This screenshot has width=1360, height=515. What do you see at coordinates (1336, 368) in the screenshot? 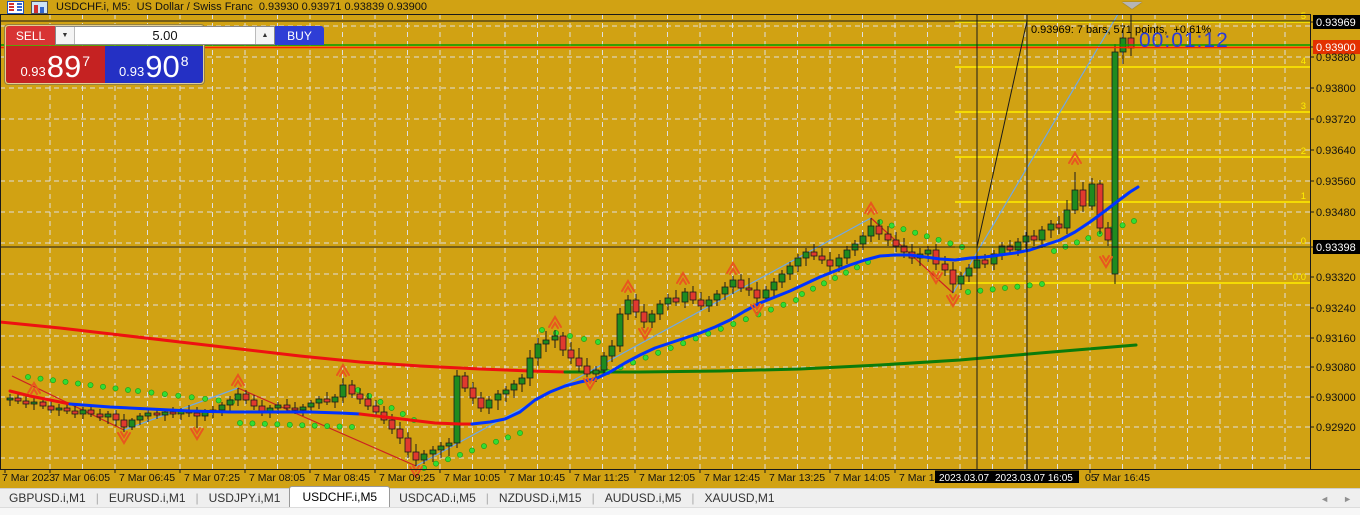
I see `price-axis-label: 0.93080` at bounding box center [1336, 368].